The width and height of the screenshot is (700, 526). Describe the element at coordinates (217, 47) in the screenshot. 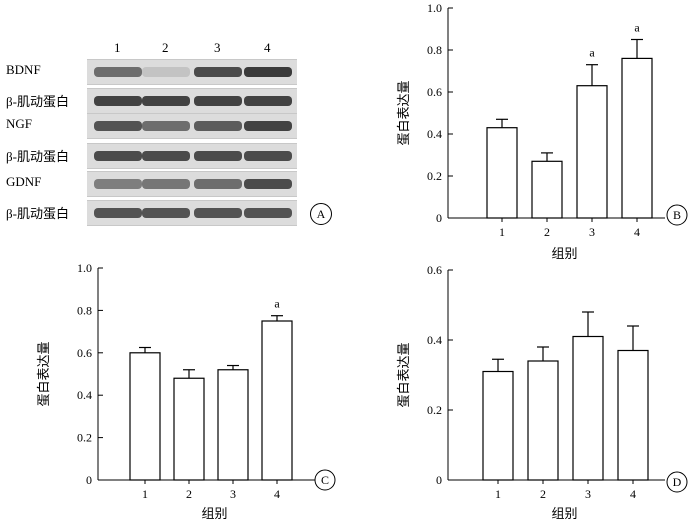

I see `blot-lane-number: 3` at that location.